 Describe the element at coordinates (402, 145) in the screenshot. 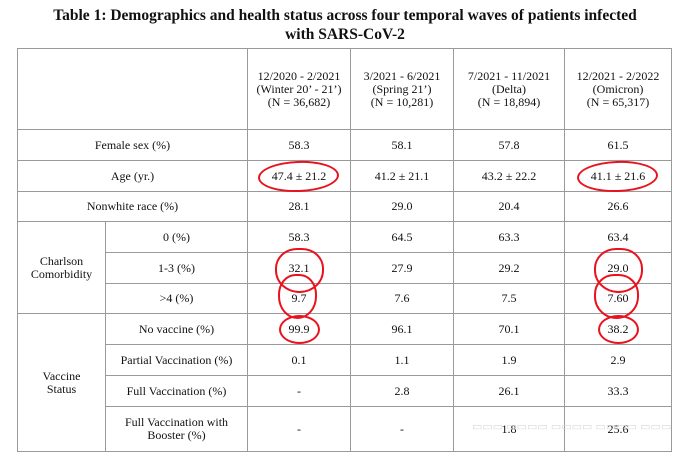

I see `cell: 58.1` at that location.